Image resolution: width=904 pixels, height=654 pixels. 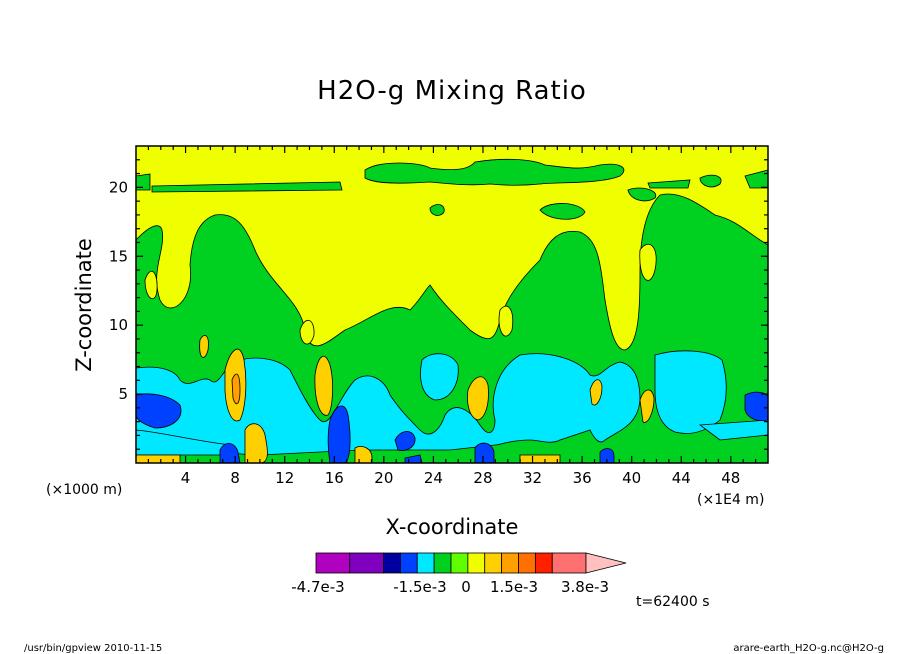 What do you see at coordinates (123, 394) in the screenshot?
I see `y-tick-label: 5` at bounding box center [123, 394].